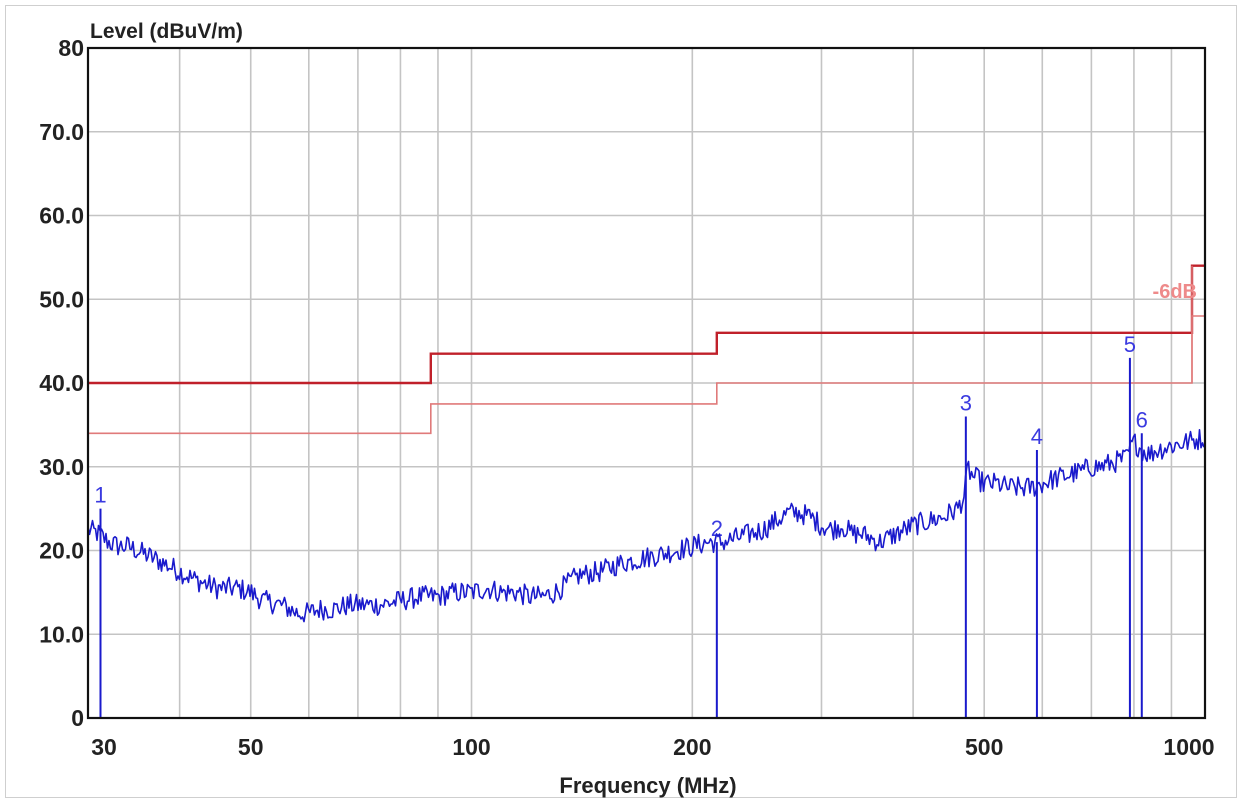  Describe the element at coordinates (61, 634) in the screenshot. I see `y-tick-label: 10.0` at that location.